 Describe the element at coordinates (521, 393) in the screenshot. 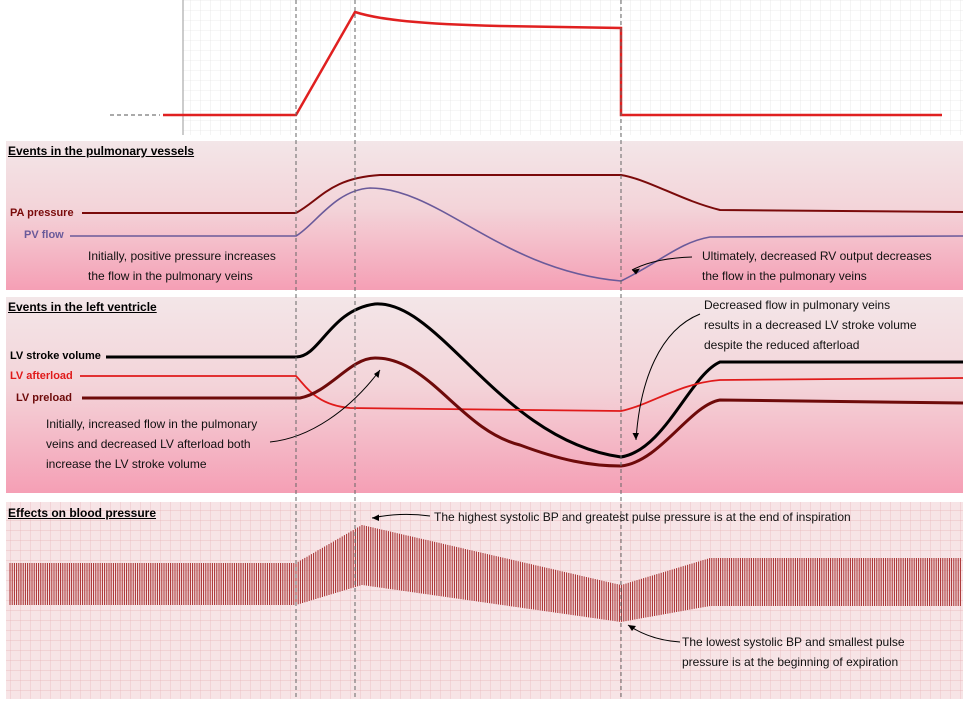

I see `lv-afterload-curve` at that location.